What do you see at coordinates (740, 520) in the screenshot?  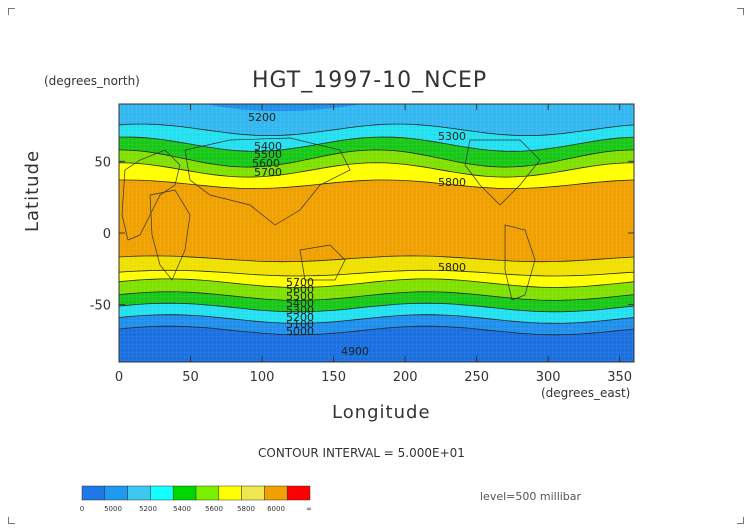 I see `corner-mark-br` at bounding box center [740, 520].